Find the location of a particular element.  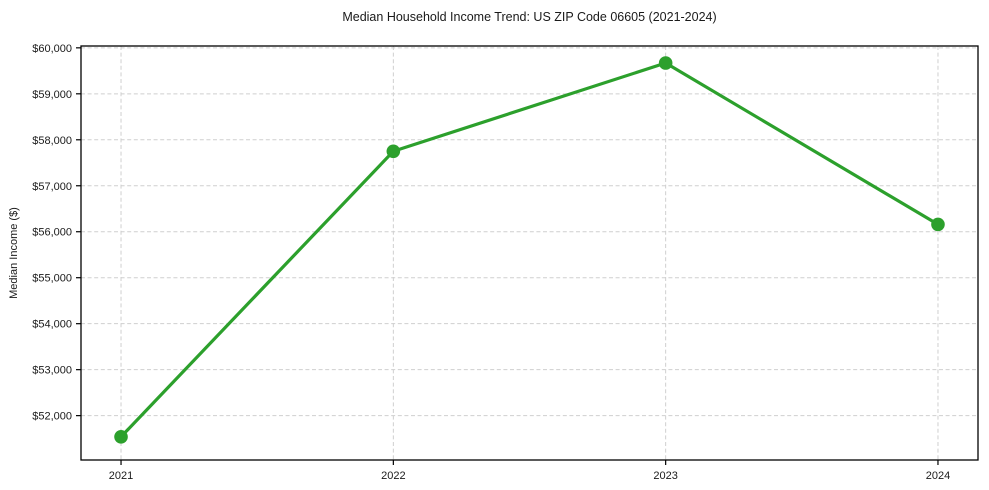

y-tick-label: $55,000 is located at coordinates (52, 279).